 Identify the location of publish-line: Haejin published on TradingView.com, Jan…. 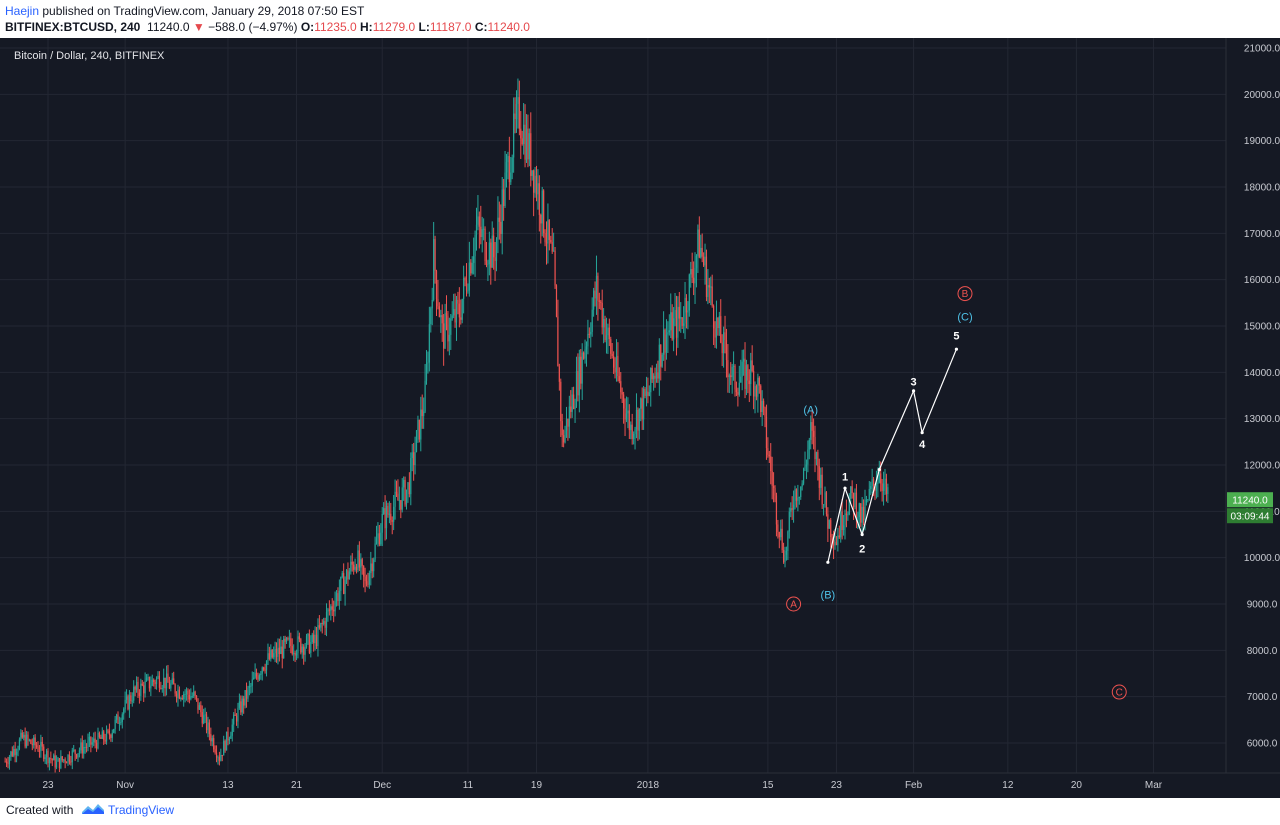
(184, 11).